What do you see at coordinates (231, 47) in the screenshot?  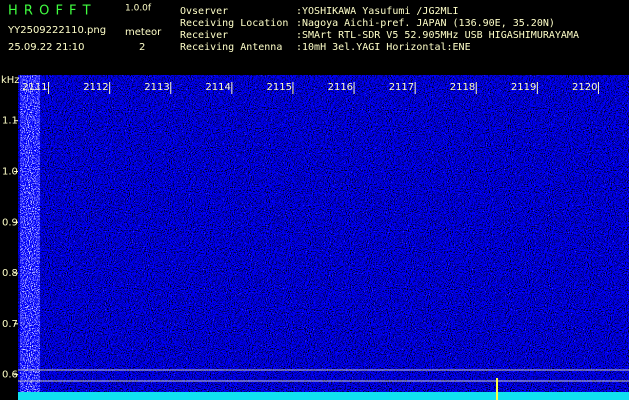 I see `info-label: Receiving Antenna` at bounding box center [231, 47].